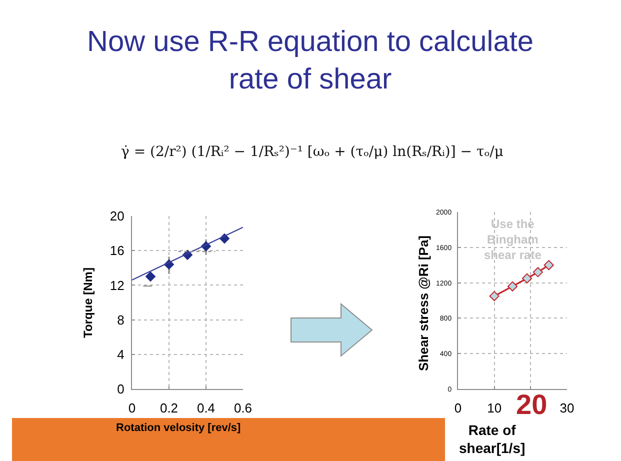  I want to click on y-tick-label: 20, so click(117, 216).